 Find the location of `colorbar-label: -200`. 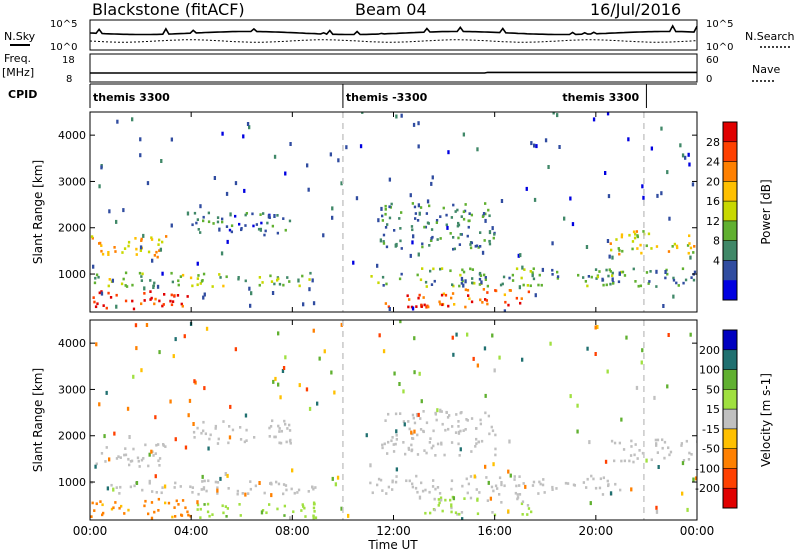

colorbar-label: -200 is located at coordinates (707, 488).